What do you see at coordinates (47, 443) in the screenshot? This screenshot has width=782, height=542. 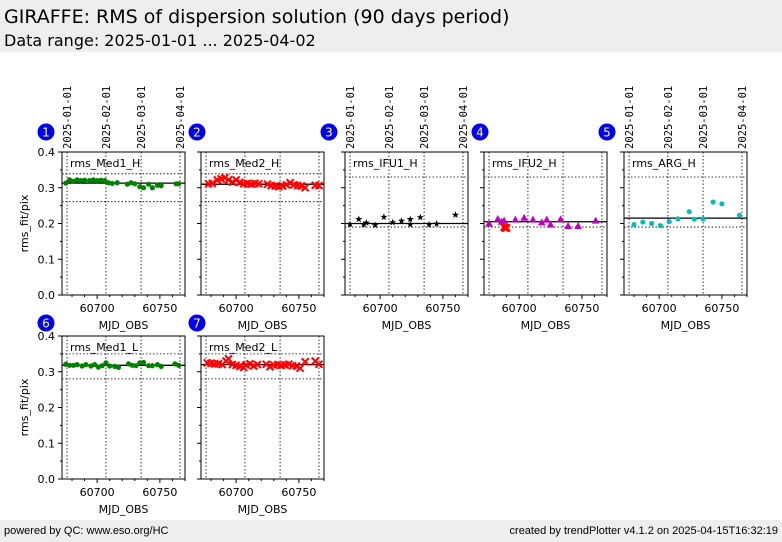 I see `y-tick-label: 0.1` at bounding box center [47, 443].